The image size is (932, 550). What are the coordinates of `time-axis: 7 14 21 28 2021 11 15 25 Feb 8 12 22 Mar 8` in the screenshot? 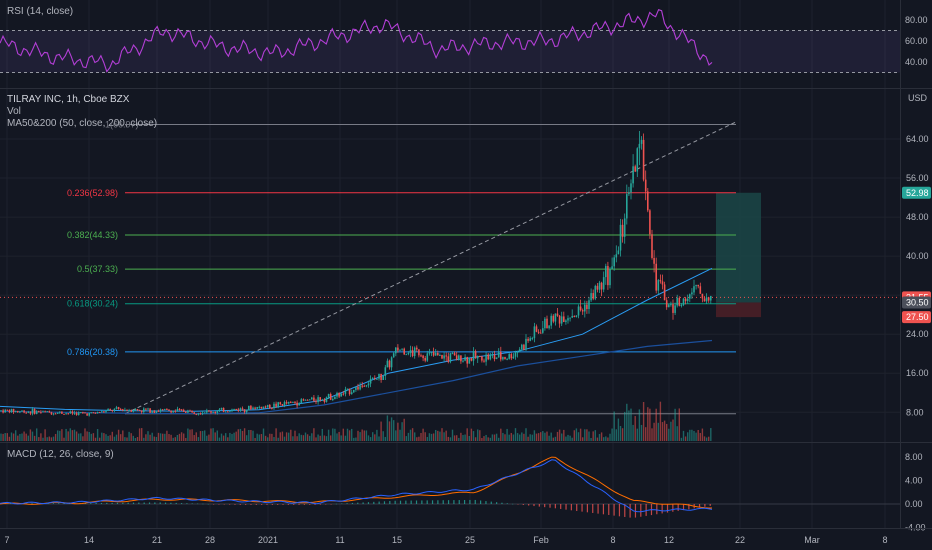 It's located at (445, 540).